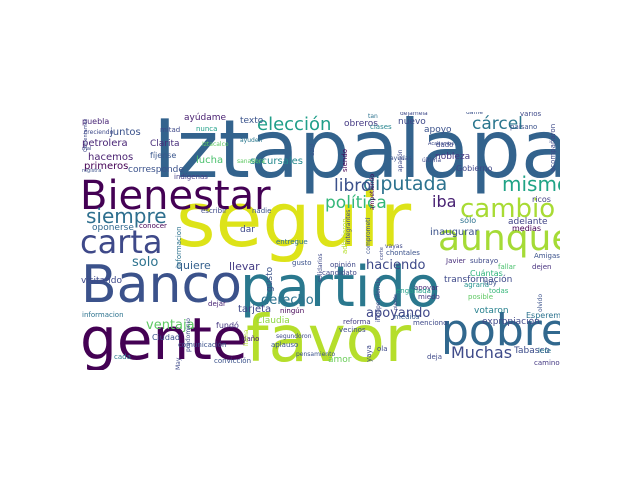  What do you see at coordinates (396, 265) in the screenshot?
I see `word-haciendo: haciendo` at bounding box center [396, 265].